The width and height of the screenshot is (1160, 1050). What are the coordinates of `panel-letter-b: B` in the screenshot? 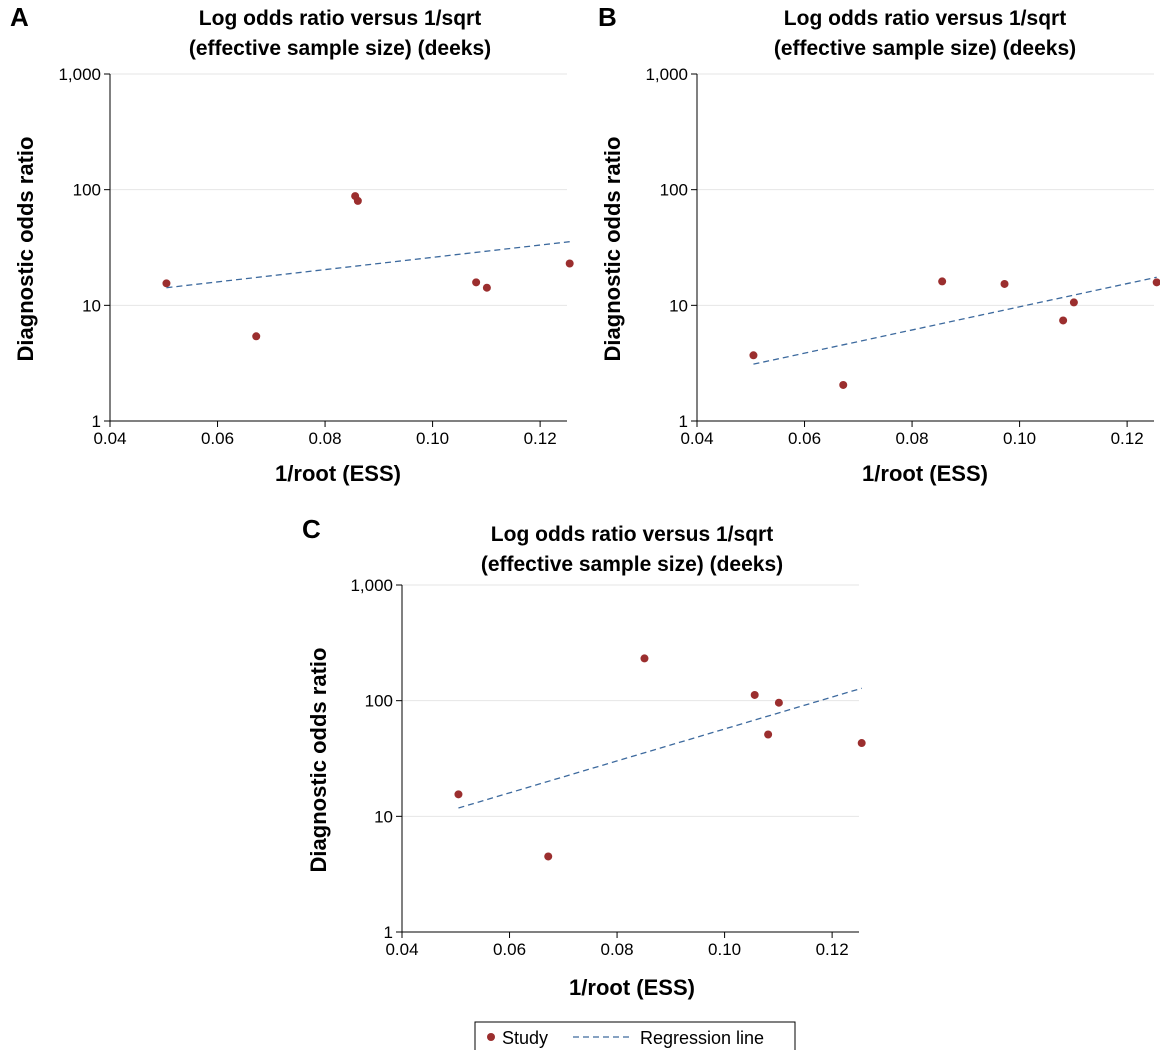 It's located at (607, 17).